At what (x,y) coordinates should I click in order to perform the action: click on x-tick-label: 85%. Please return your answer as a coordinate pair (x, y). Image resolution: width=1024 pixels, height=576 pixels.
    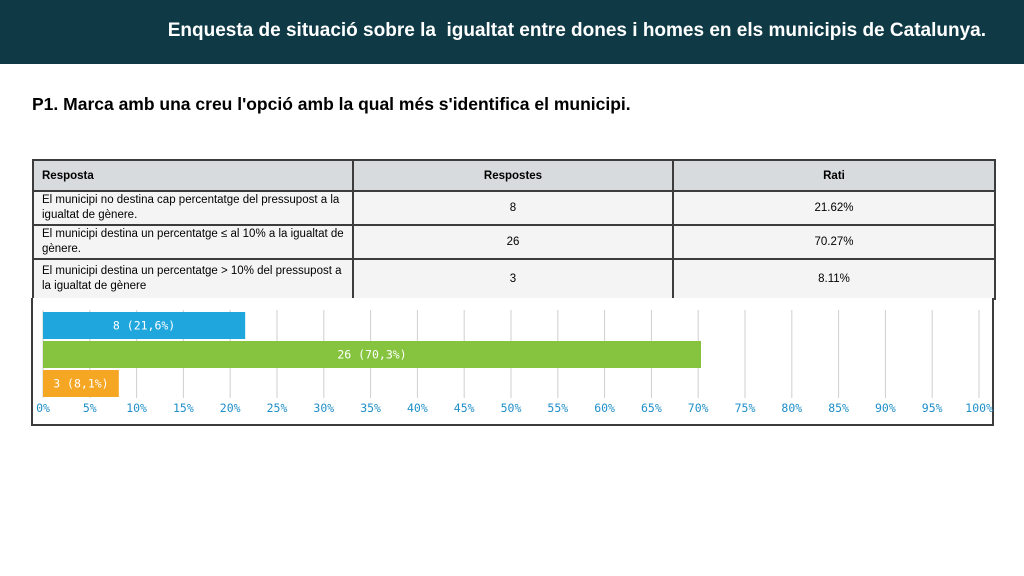
    Looking at the image, I should click on (838, 408).